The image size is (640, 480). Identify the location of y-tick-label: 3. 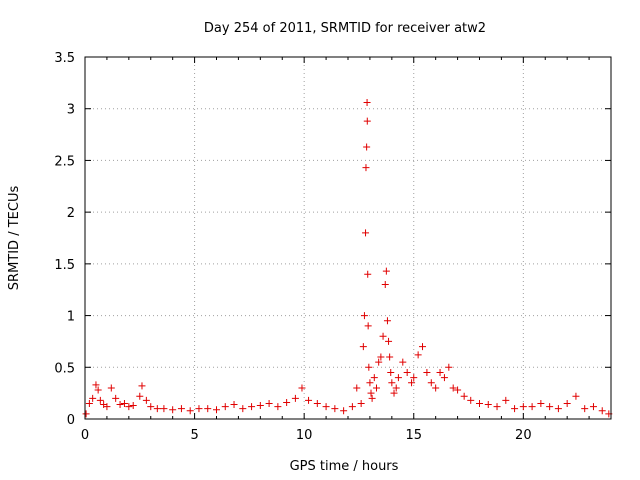
(71, 110).